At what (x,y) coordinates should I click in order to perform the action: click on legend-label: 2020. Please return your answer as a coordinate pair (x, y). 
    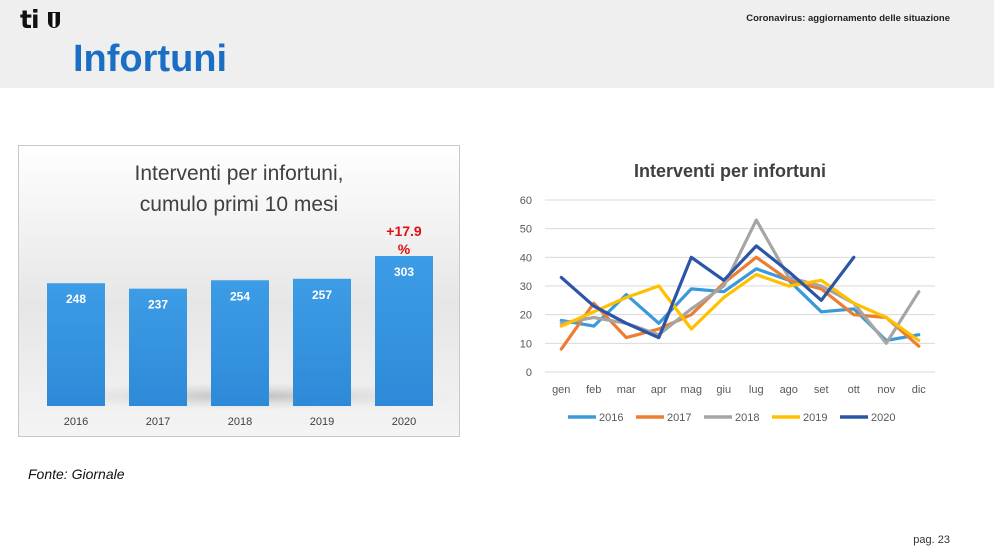
    Looking at the image, I should click on (883, 418).